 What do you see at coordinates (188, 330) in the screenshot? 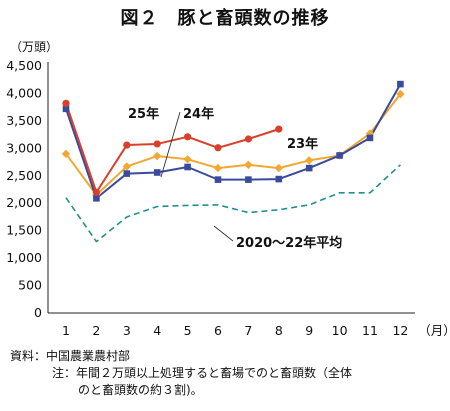
I see `x-tick-label: 5` at bounding box center [188, 330].